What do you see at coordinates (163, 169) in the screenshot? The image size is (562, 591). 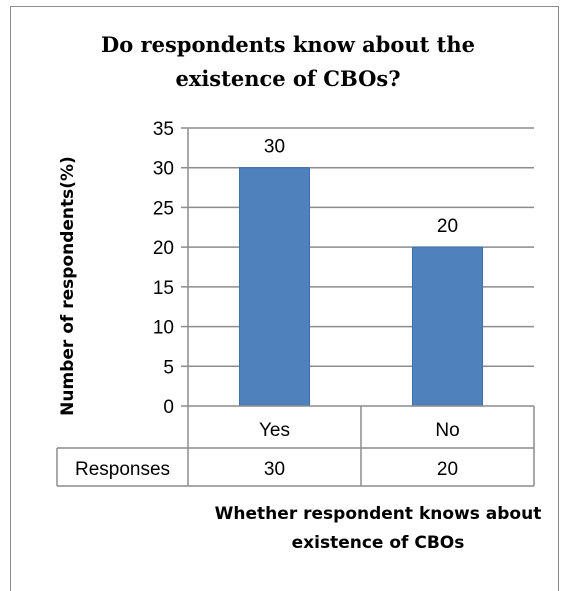 I see `y-tick-label: 30` at bounding box center [163, 169].